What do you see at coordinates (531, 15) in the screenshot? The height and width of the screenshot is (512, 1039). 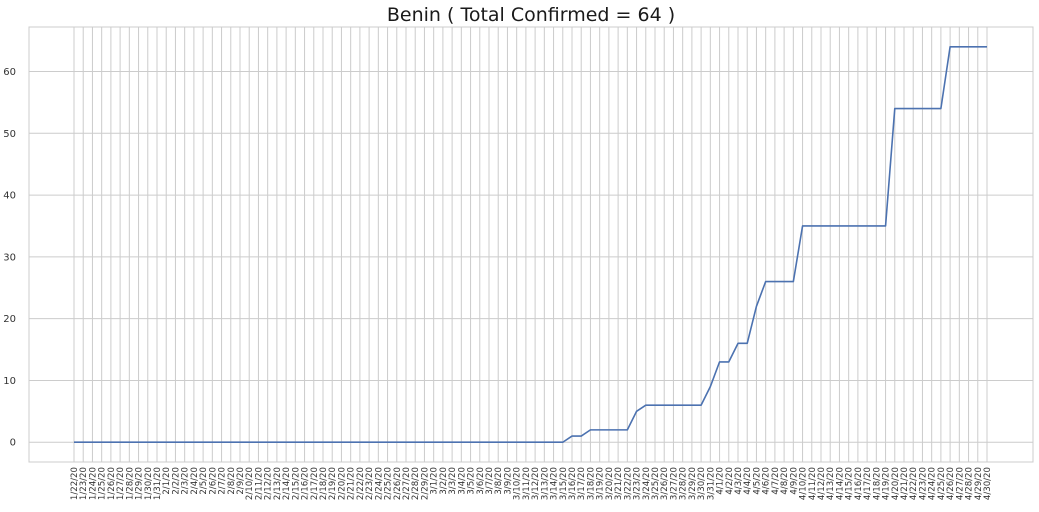 I see `chart-title: Benin ( Total Confirmed = 64 )` at bounding box center [531, 15].